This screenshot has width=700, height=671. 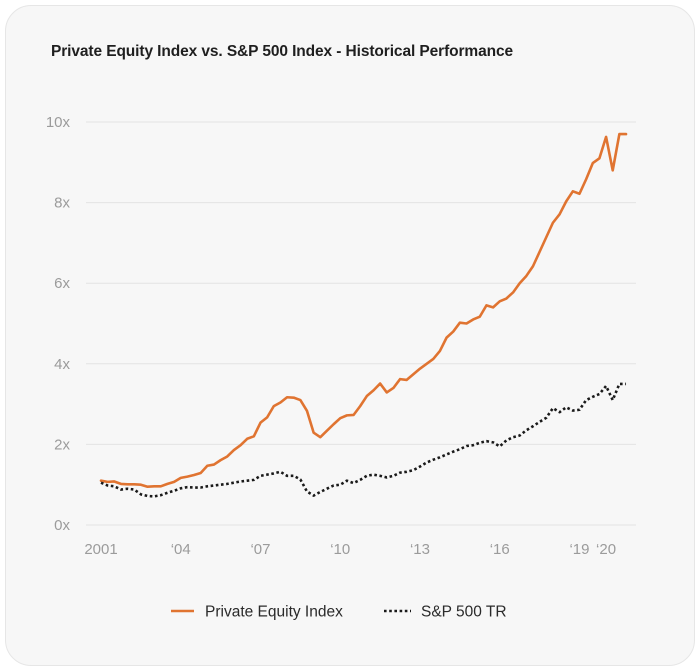 What do you see at coordinates (58, 122) in the screenshot?
I see `y-tick-label: 10x` at bounding box center [58, 122].